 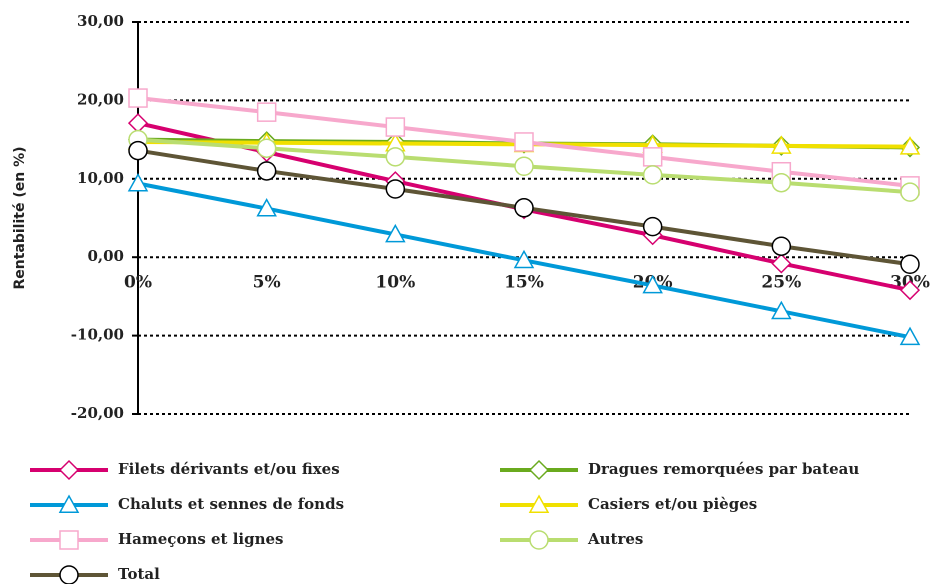 What do you see at coordinates (672, 504) in the screenshot?
I see `legend-label: Casiers et/ou pièges` at bounding box center [672, 504].